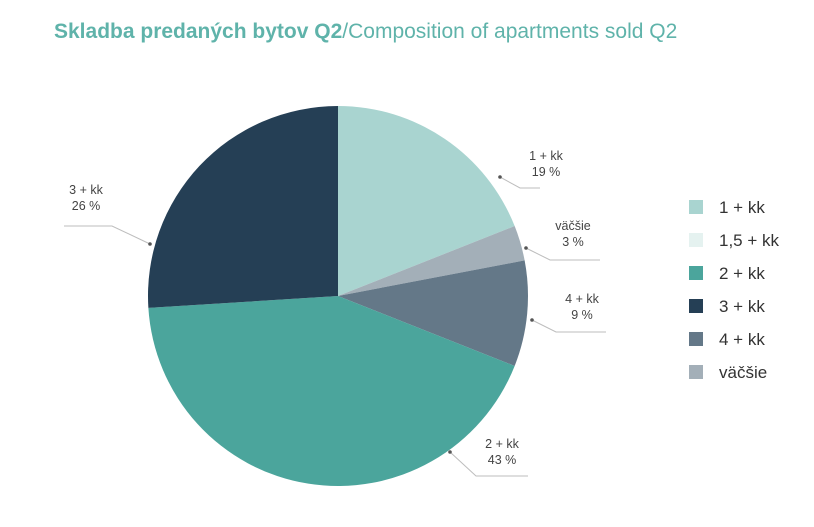  I want to click on slice-value-label-4-kk: 9 %, so click(582, 315).